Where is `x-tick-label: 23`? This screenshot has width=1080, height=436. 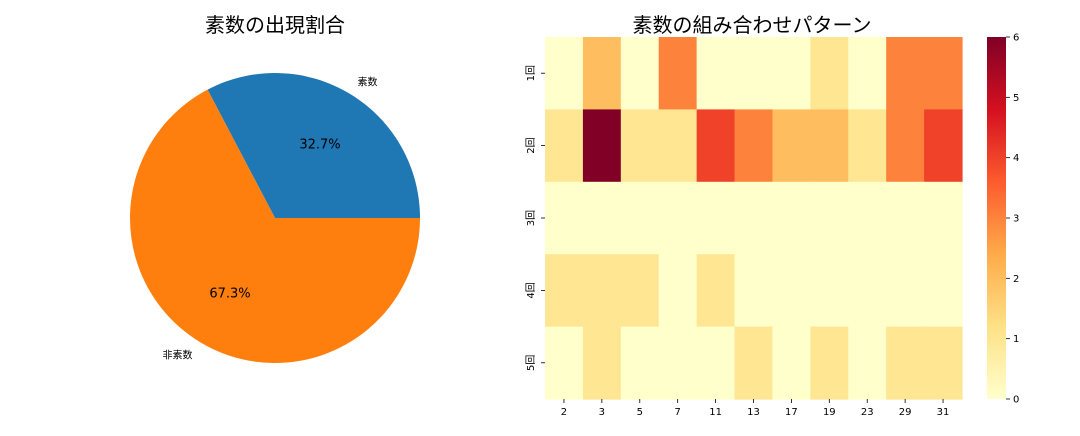
x-tick-label: 23 is located at coordinates (867, 412).